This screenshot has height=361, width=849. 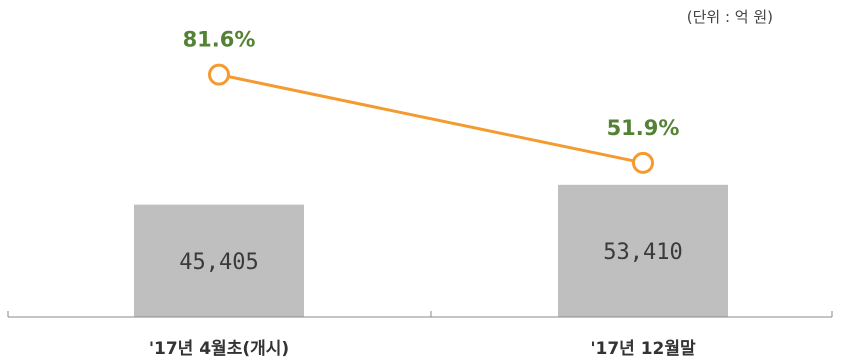 I want to click on unit-label: (단위 : 억 원), so click(x=730, y=17).